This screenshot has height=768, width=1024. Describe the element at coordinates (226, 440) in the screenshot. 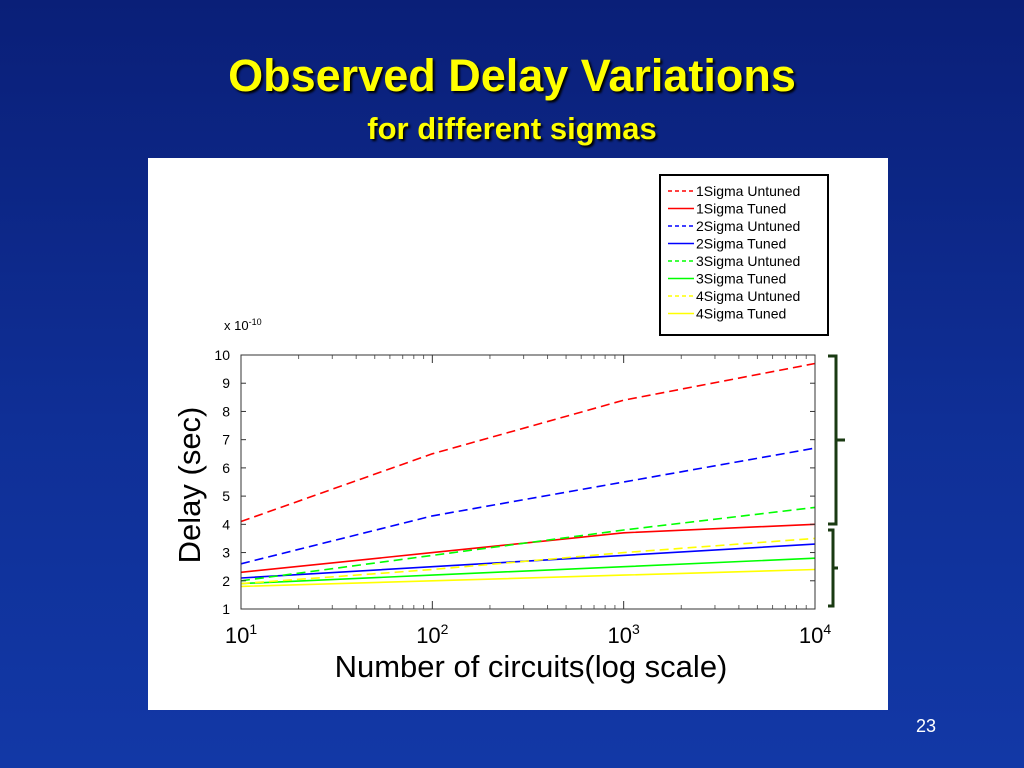

I see `y-tick-label: 7` at that location.